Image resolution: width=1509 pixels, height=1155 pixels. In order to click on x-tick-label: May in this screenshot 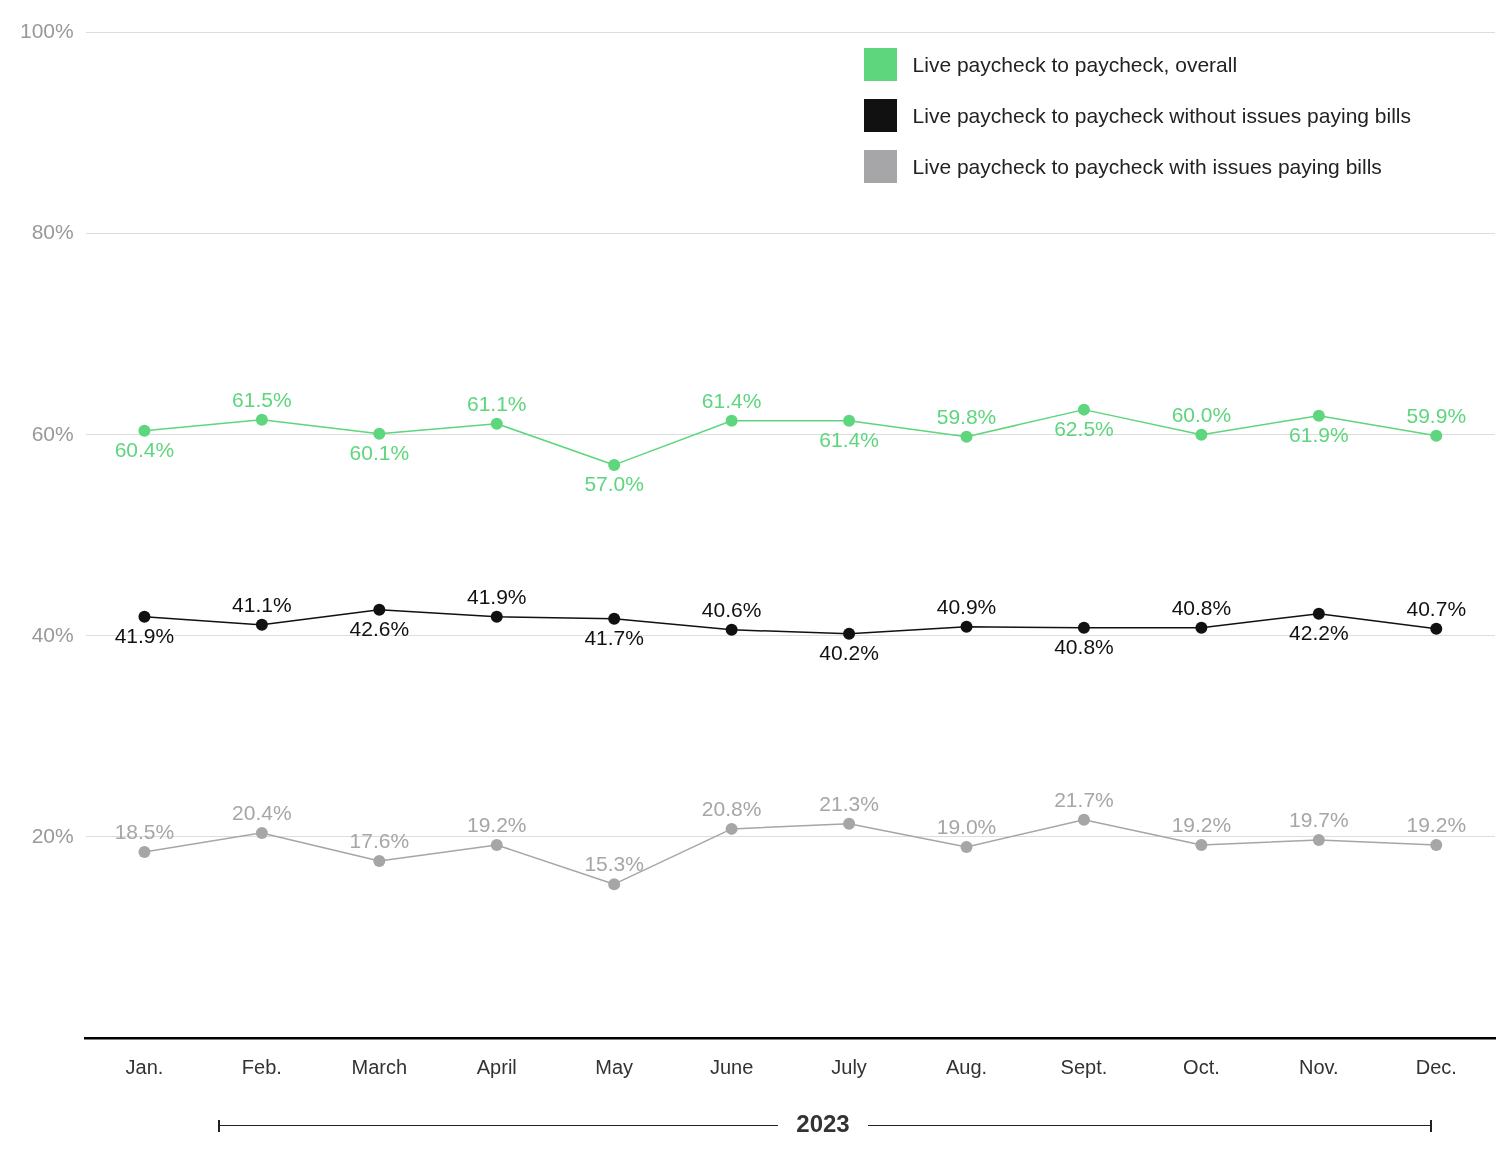, I will do `click(614, 1066)`.